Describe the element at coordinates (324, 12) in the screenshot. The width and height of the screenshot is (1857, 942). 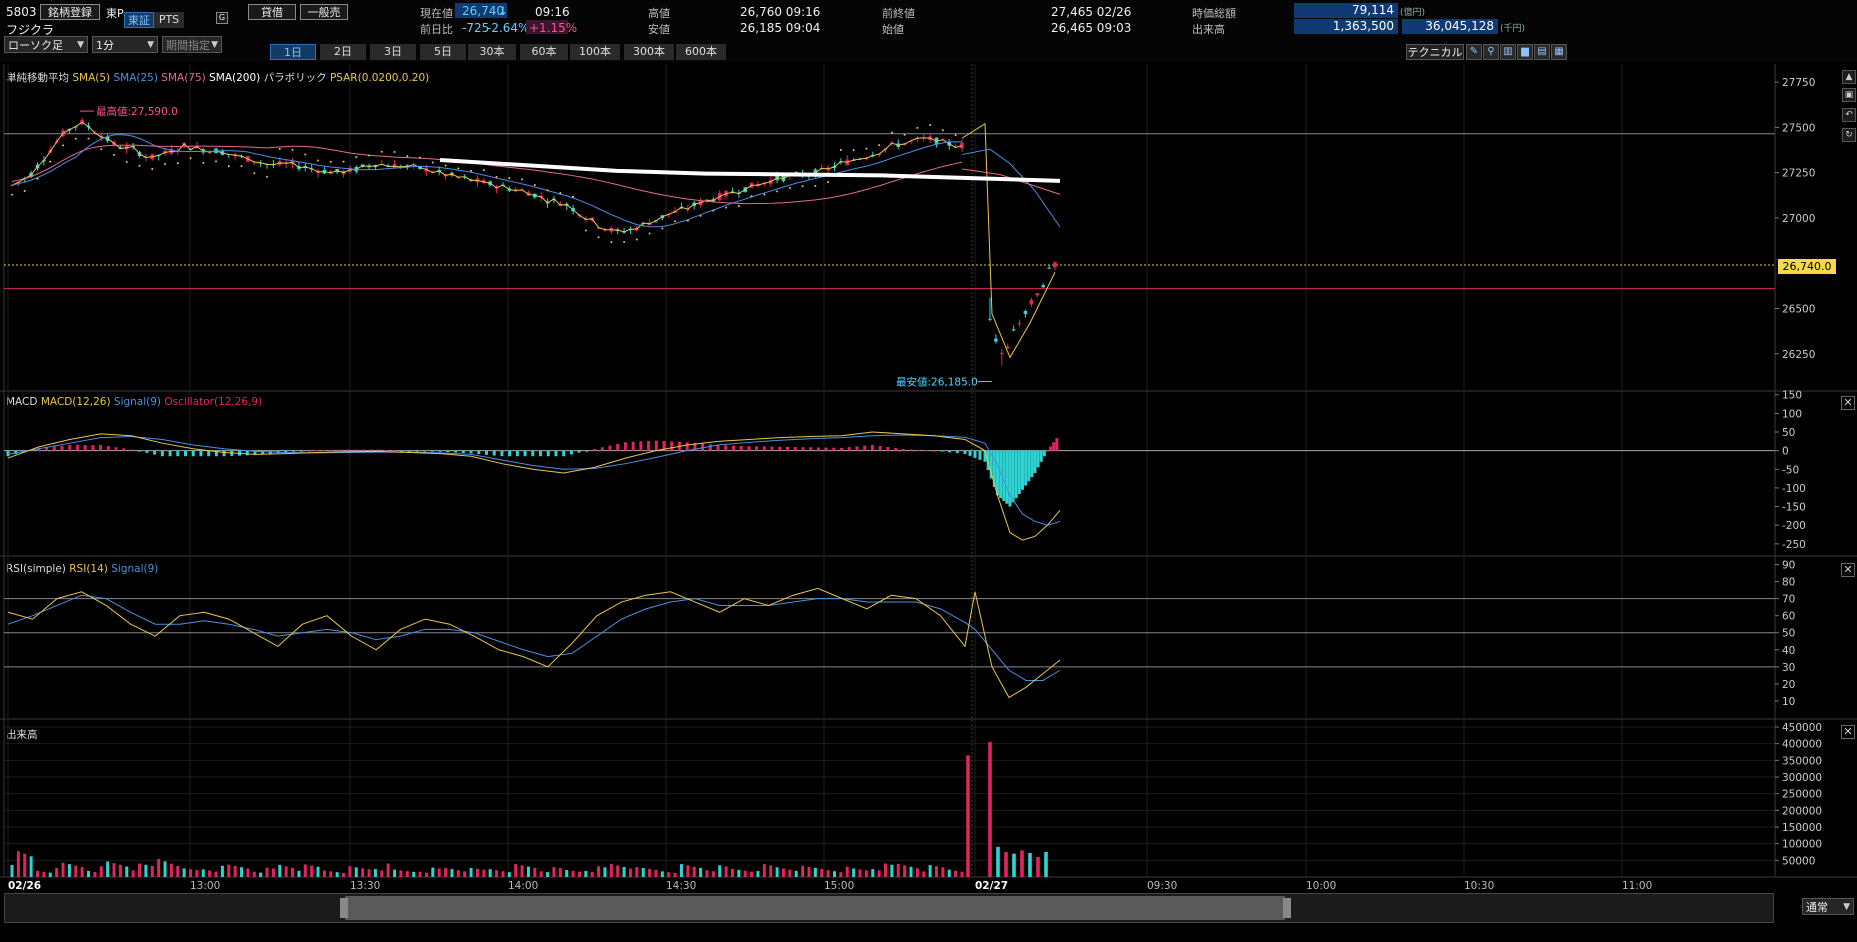
I see `general-sell-button: 一般売` at that location.